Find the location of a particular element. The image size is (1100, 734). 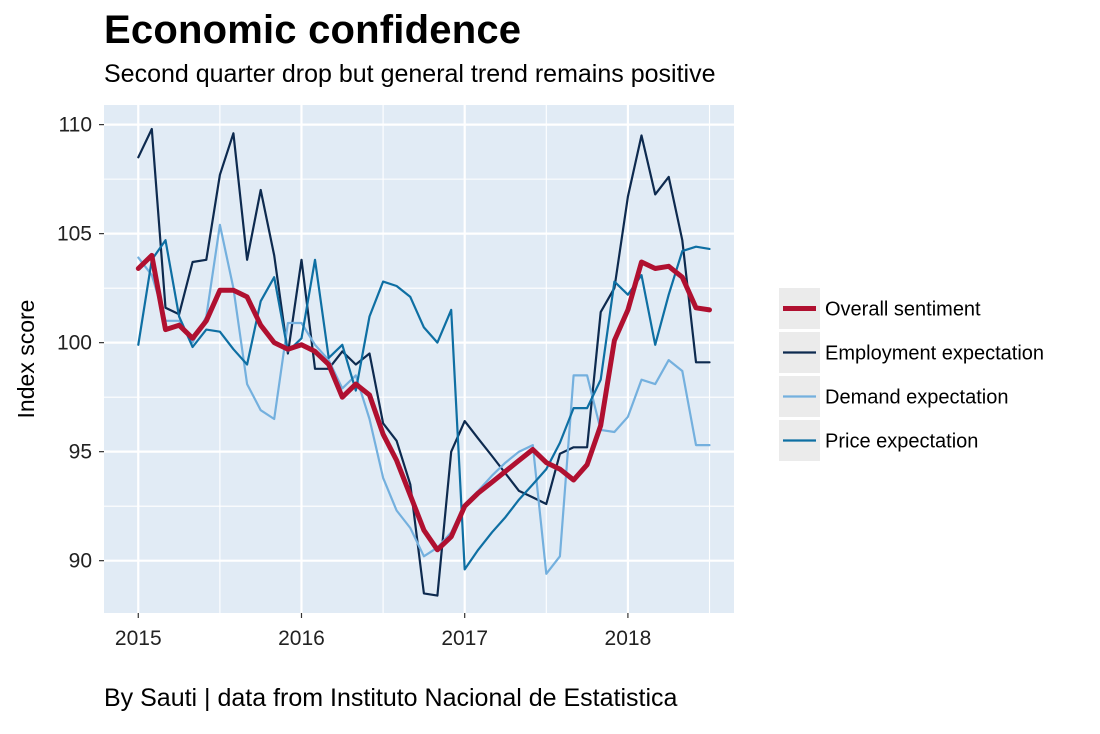

y-axis-label: Index score is located at coordinates (26, 359).